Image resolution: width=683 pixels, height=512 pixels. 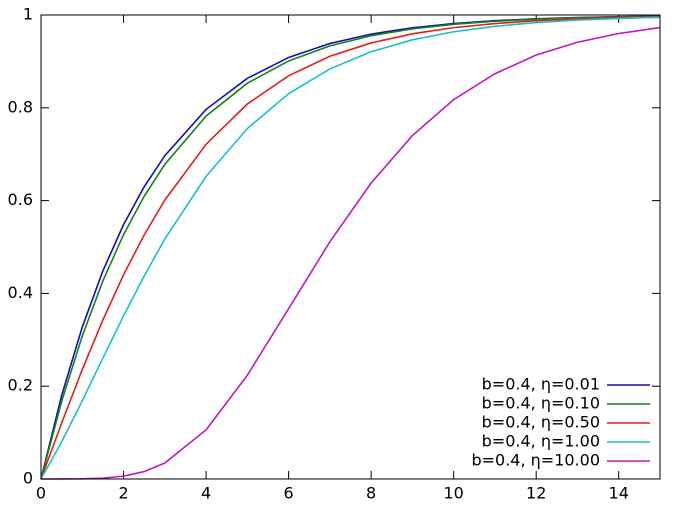 What do you see at coordinates (123, 493) in the screenshot?
I see `x-tick-label: 2` at bounding box center [123, 493].